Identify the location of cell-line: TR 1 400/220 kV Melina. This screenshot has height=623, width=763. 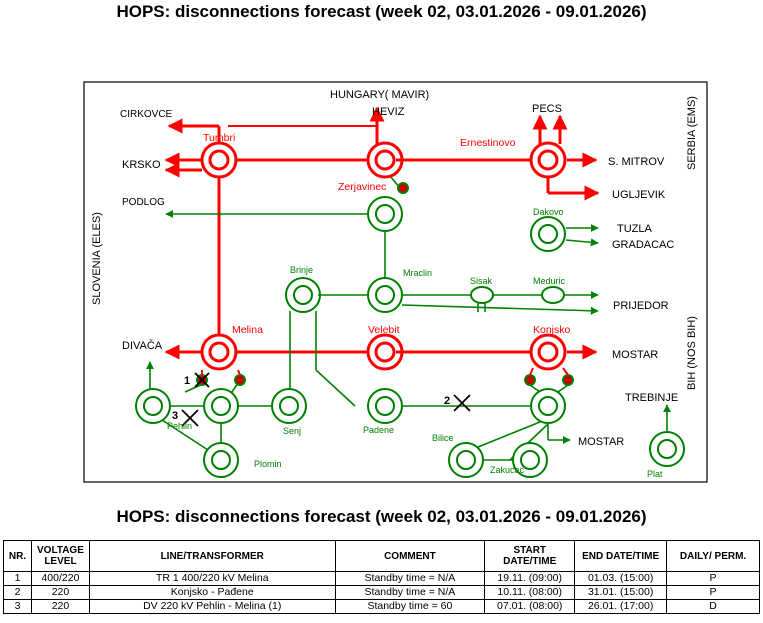
(212, 578).